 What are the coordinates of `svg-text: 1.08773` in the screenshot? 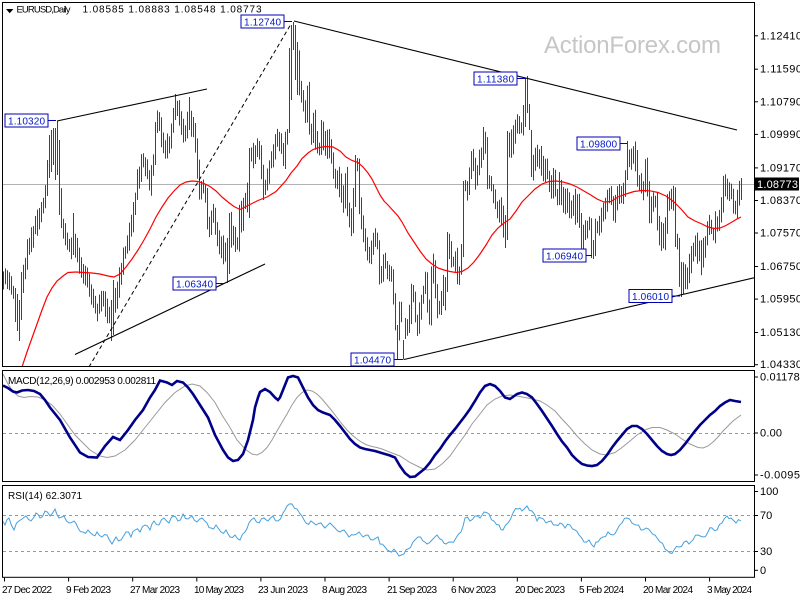 It's located at (777, 185).